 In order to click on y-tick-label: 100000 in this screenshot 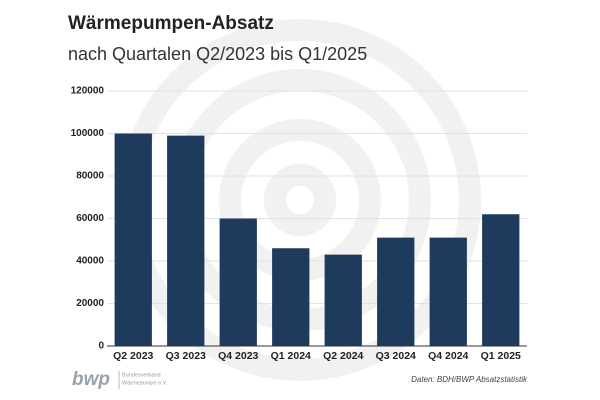, I will do `click(88, 133)`.